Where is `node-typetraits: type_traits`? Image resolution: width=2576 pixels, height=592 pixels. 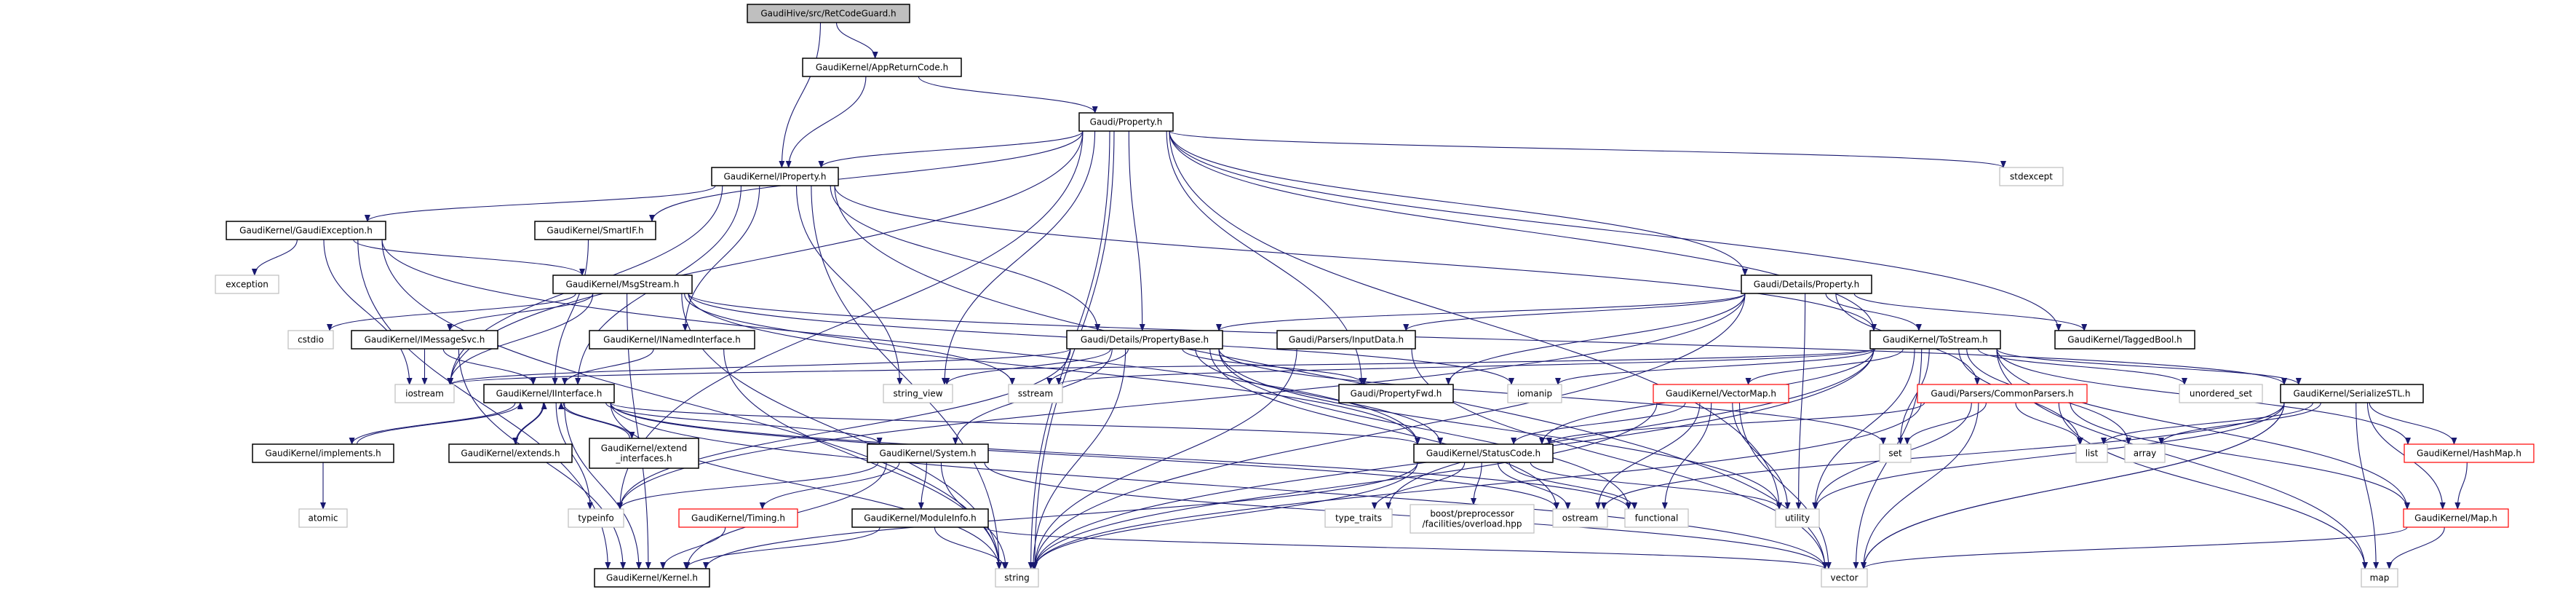 node-typetraits: type_traits is located at coordinates (1358, 518).